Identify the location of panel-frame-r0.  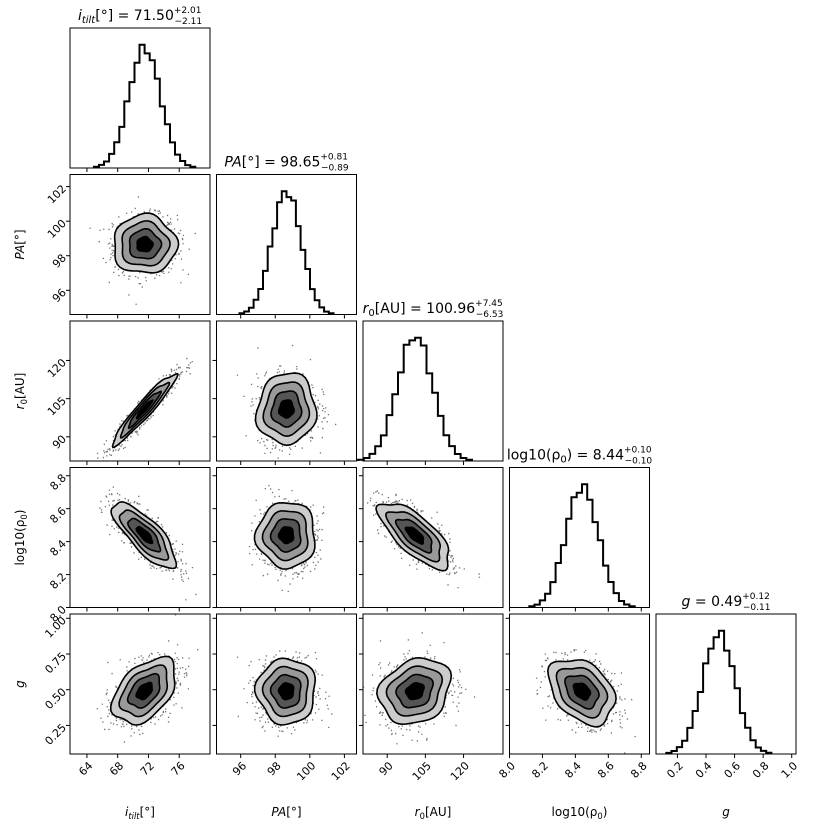
(433, 391).